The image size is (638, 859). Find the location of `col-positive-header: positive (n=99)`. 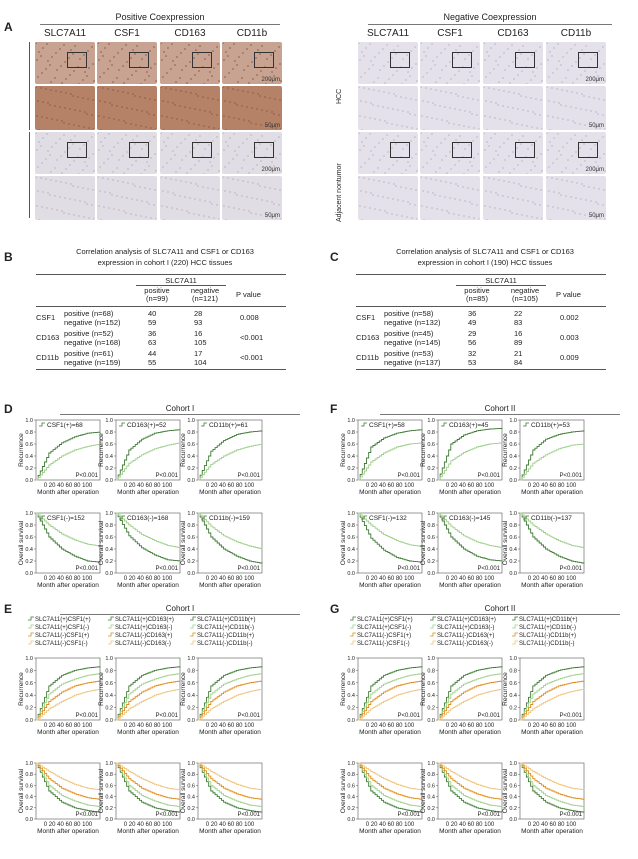

col-positive-header: positive (n=99) is located at coordinates (157, 294).